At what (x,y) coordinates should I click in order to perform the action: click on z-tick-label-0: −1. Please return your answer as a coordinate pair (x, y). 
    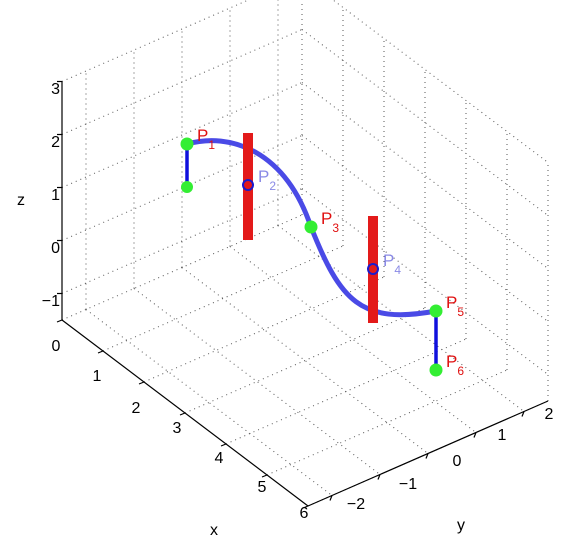
    Looking at the image, I should click on (51, 301).